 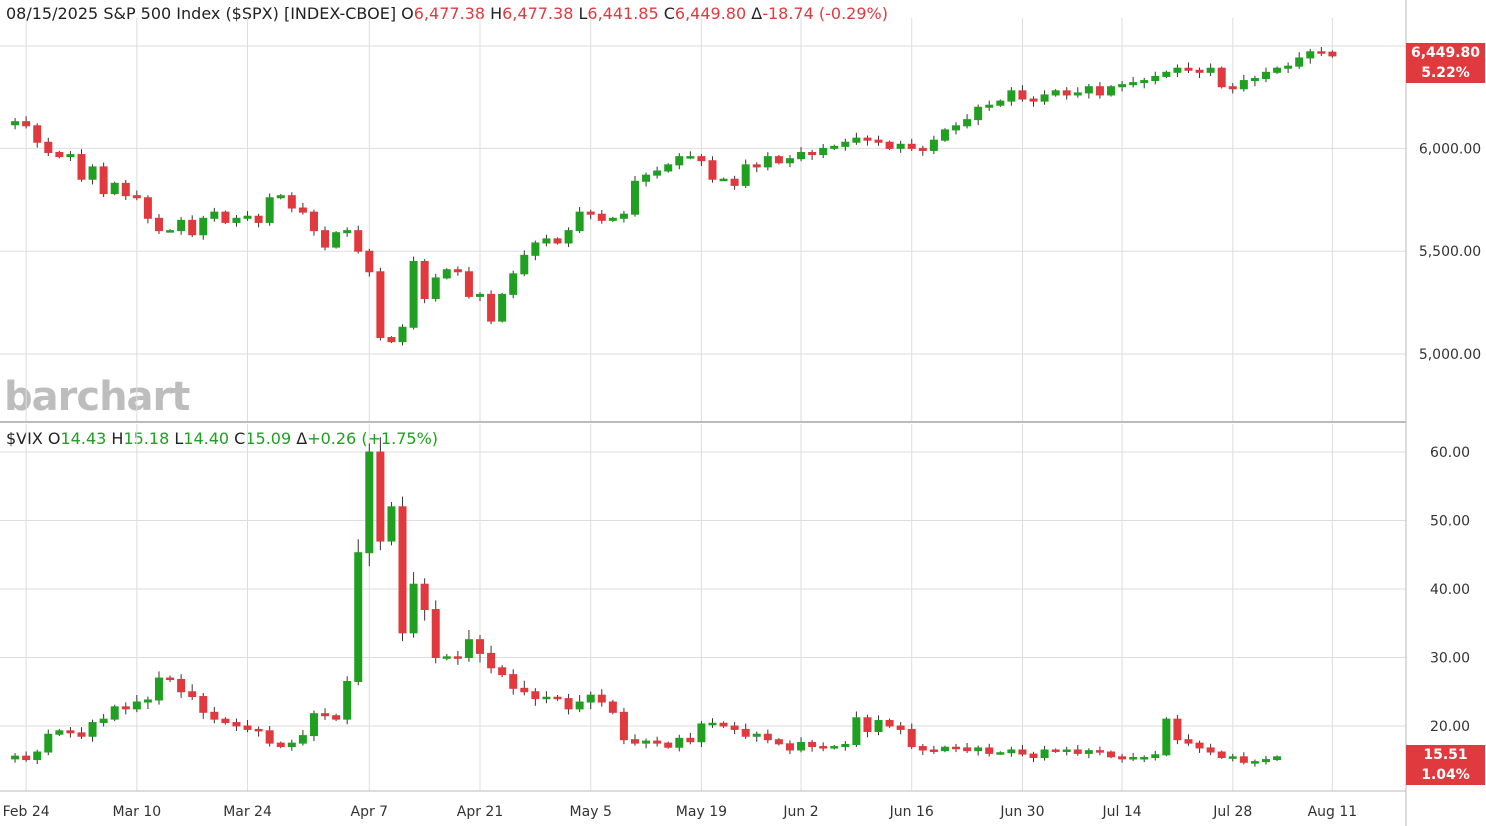 What do you see at coordinates (825, 13) in the screenshot?
I see `spx-change: -18.74 (-0.29%)` at bounding box center [825, 13].